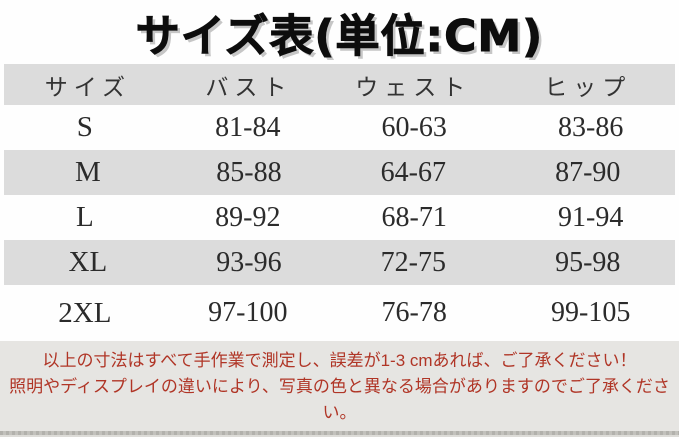  Describe the element at coordinates (414, 217) in the screenshot. I see `waist-cell: 68-71` at that location.